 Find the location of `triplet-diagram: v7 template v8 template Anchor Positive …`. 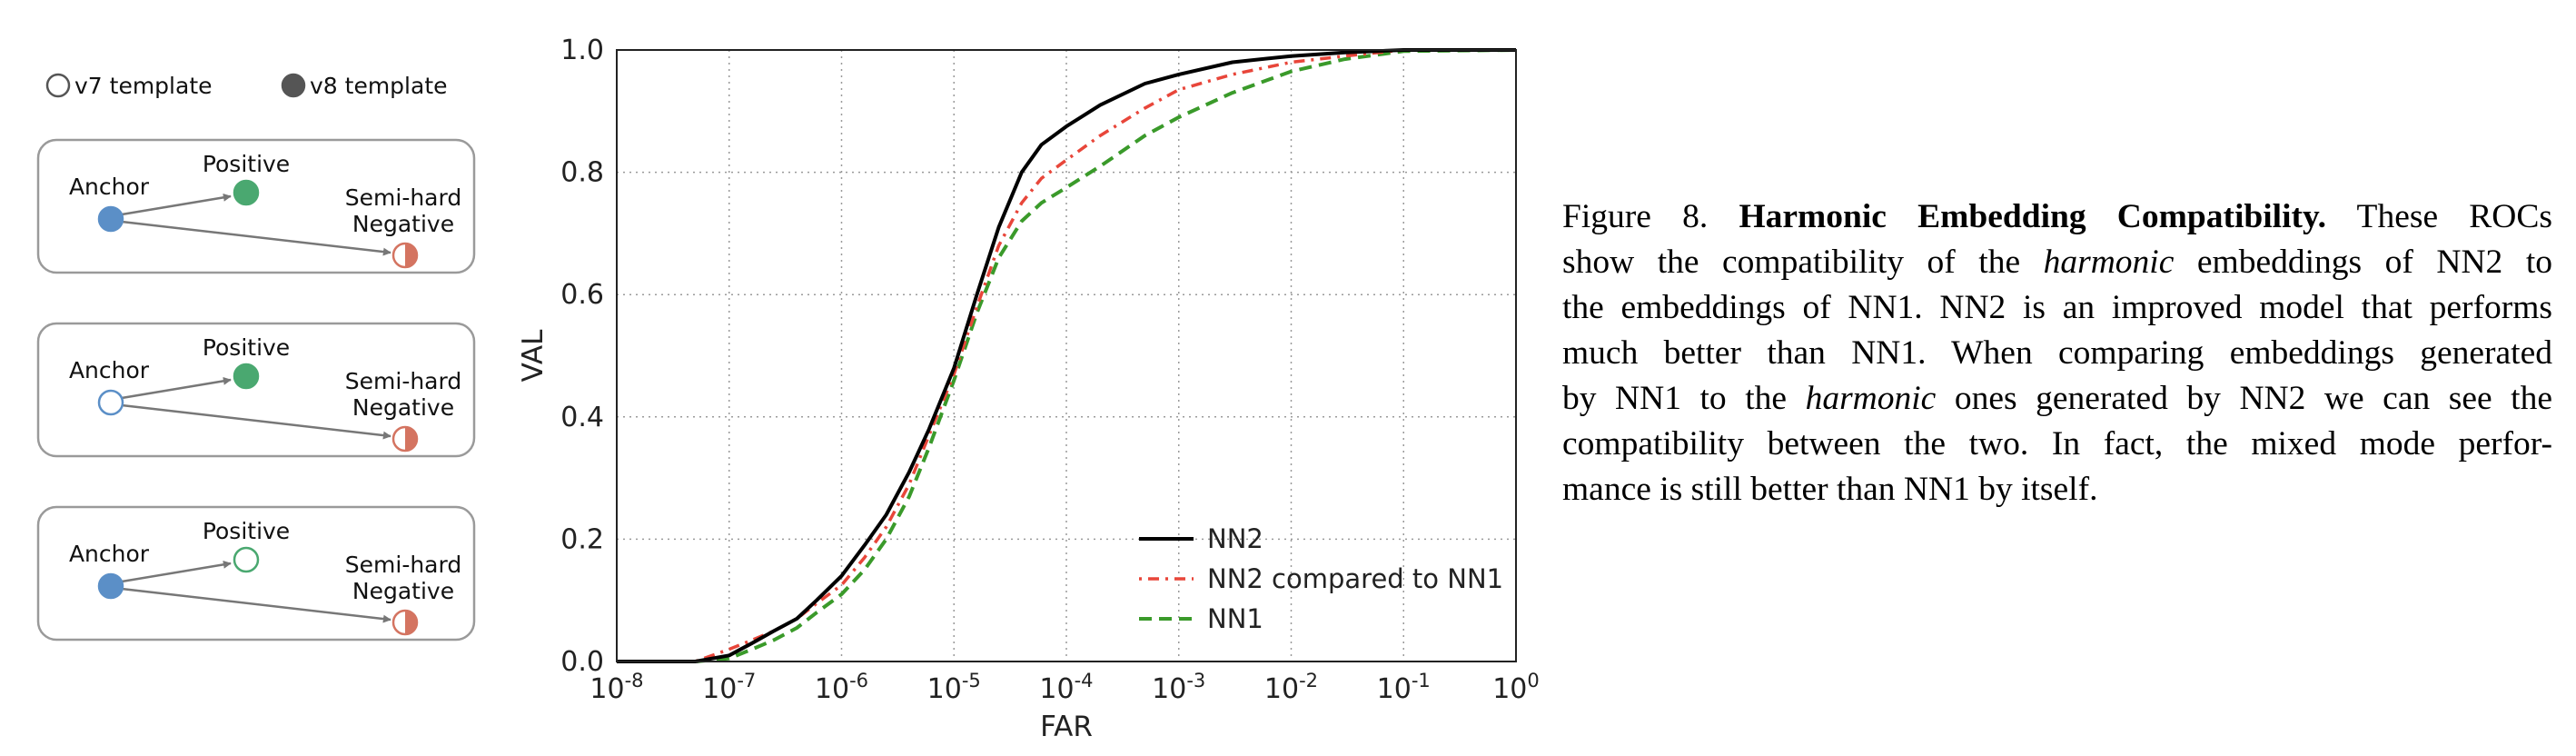

triplet-diagram: v7 template v8 template Anchor Positive … is located at coordinates (256, 357).